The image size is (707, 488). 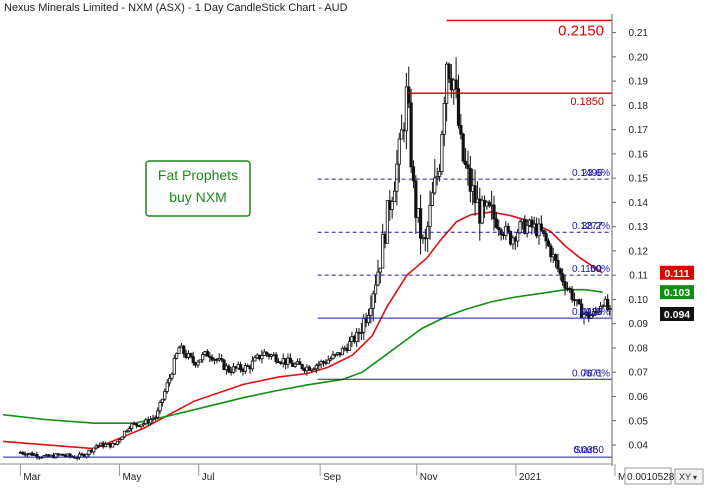 I want to click on fib-value-label: 0.1100, so click(x=587, y=269).